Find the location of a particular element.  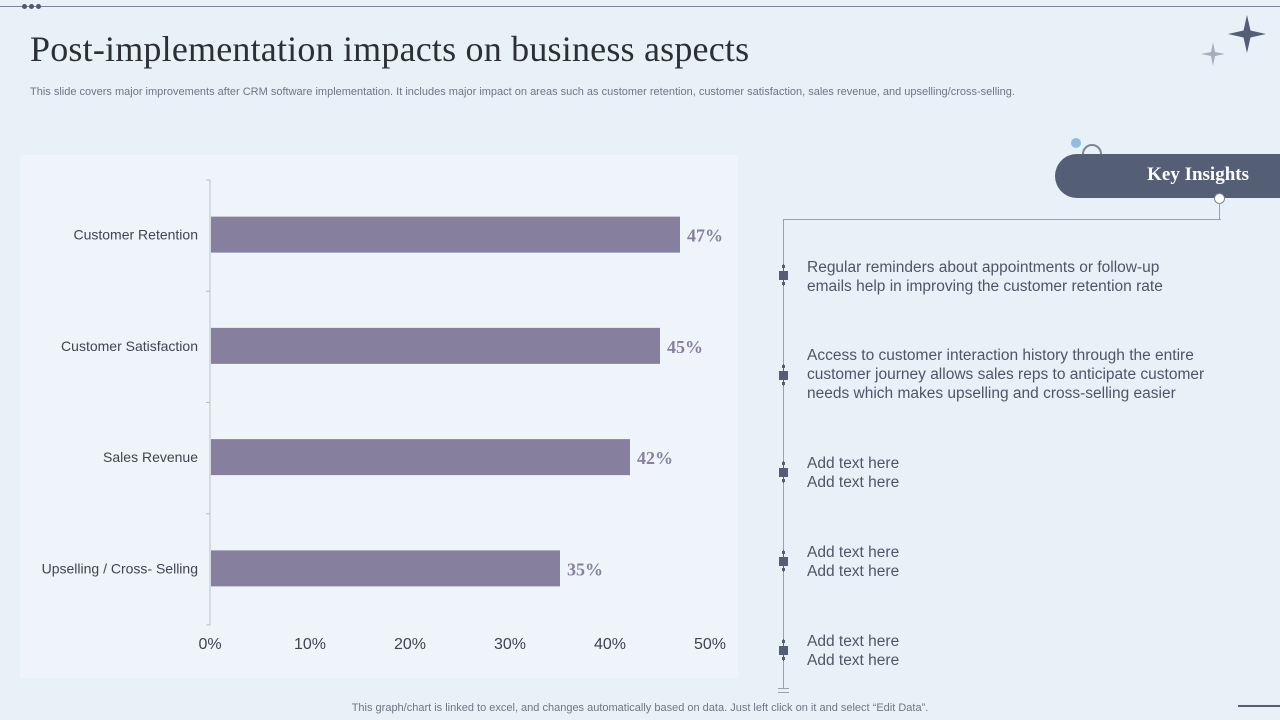

footer-rule is located at coordinates (1259, 706).